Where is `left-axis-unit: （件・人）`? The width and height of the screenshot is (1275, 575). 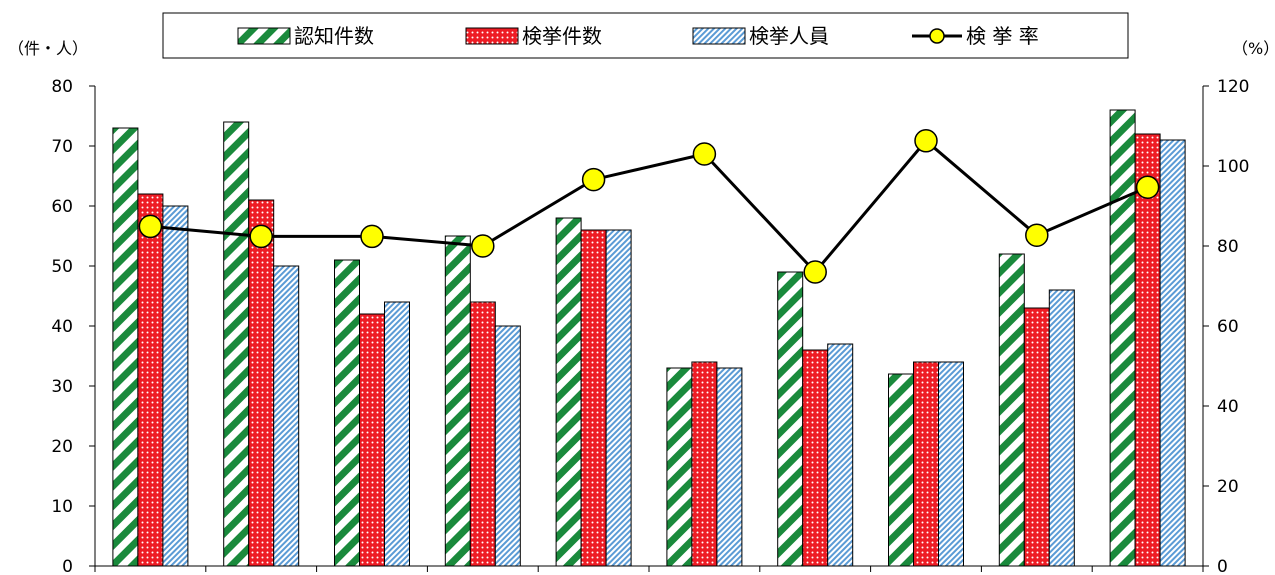 left-axis-unit: （件・人） is located at coordinates (48, 48).